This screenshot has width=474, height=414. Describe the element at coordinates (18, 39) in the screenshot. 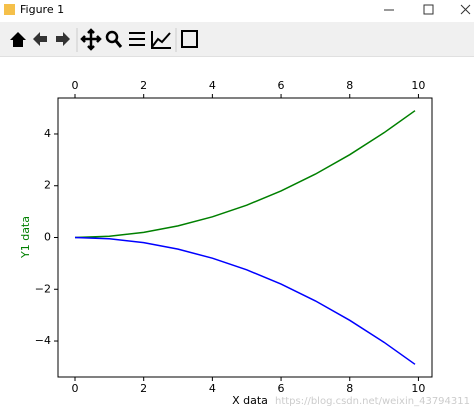

I see `home-button` at that location.